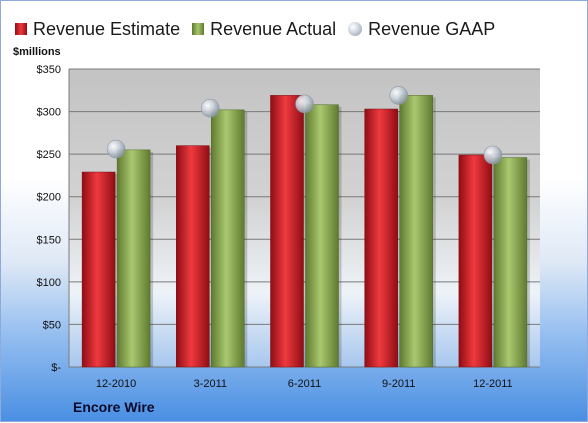 This screenshot has height=423, width=588. I want to click on y-tick-label: $50, so click(52, 325).